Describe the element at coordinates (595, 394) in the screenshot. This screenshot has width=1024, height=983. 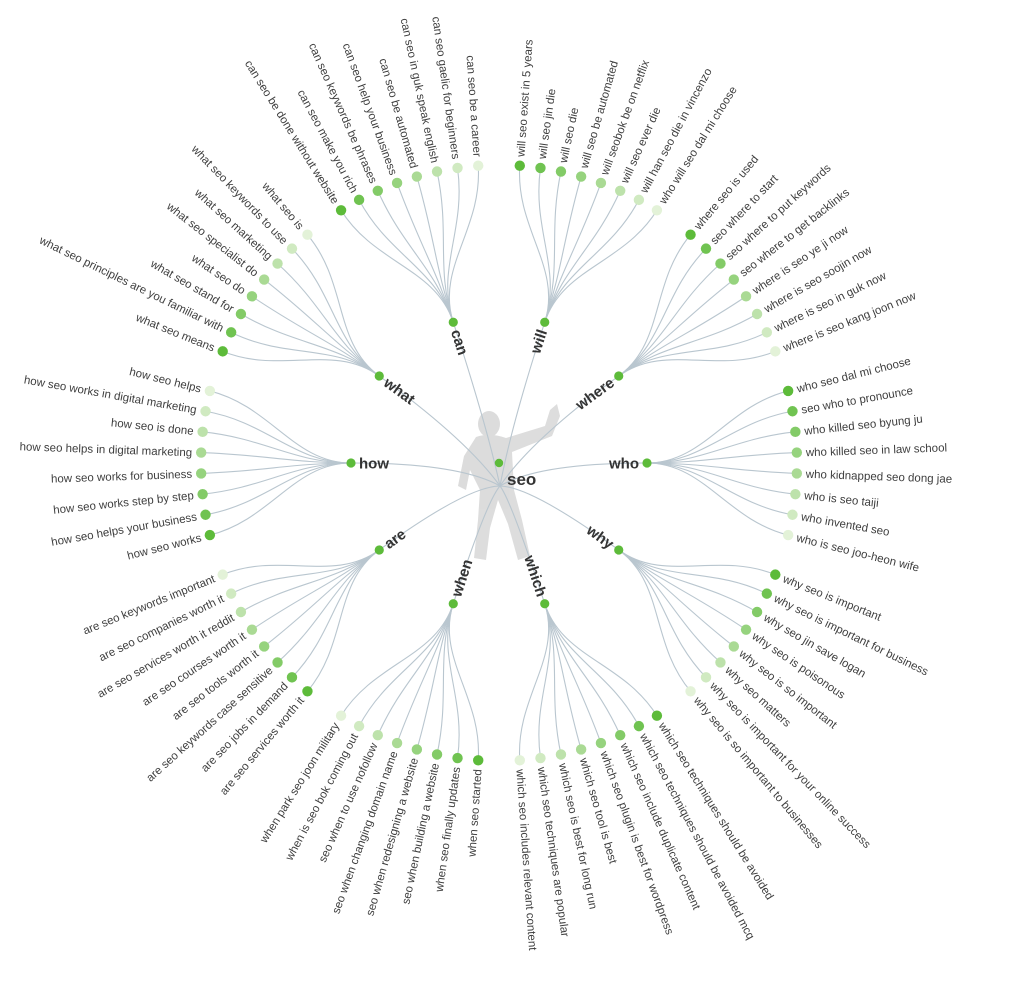
I see `branch-label-where: where` at that location.